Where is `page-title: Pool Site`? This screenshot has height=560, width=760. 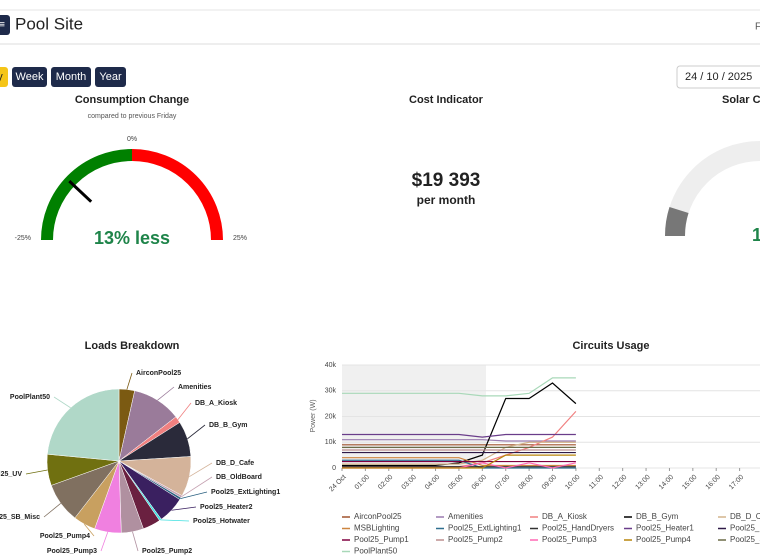
page-title: Pool Site is located at coordinates (49, 23).